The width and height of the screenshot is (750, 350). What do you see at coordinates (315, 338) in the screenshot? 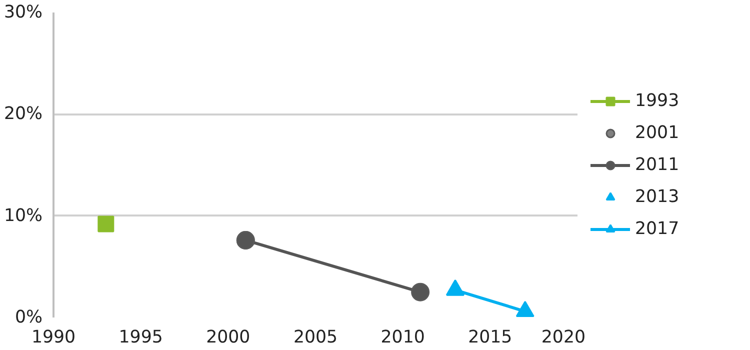
I see `x-tick-label: 2005` at bounding box center [315, 338].